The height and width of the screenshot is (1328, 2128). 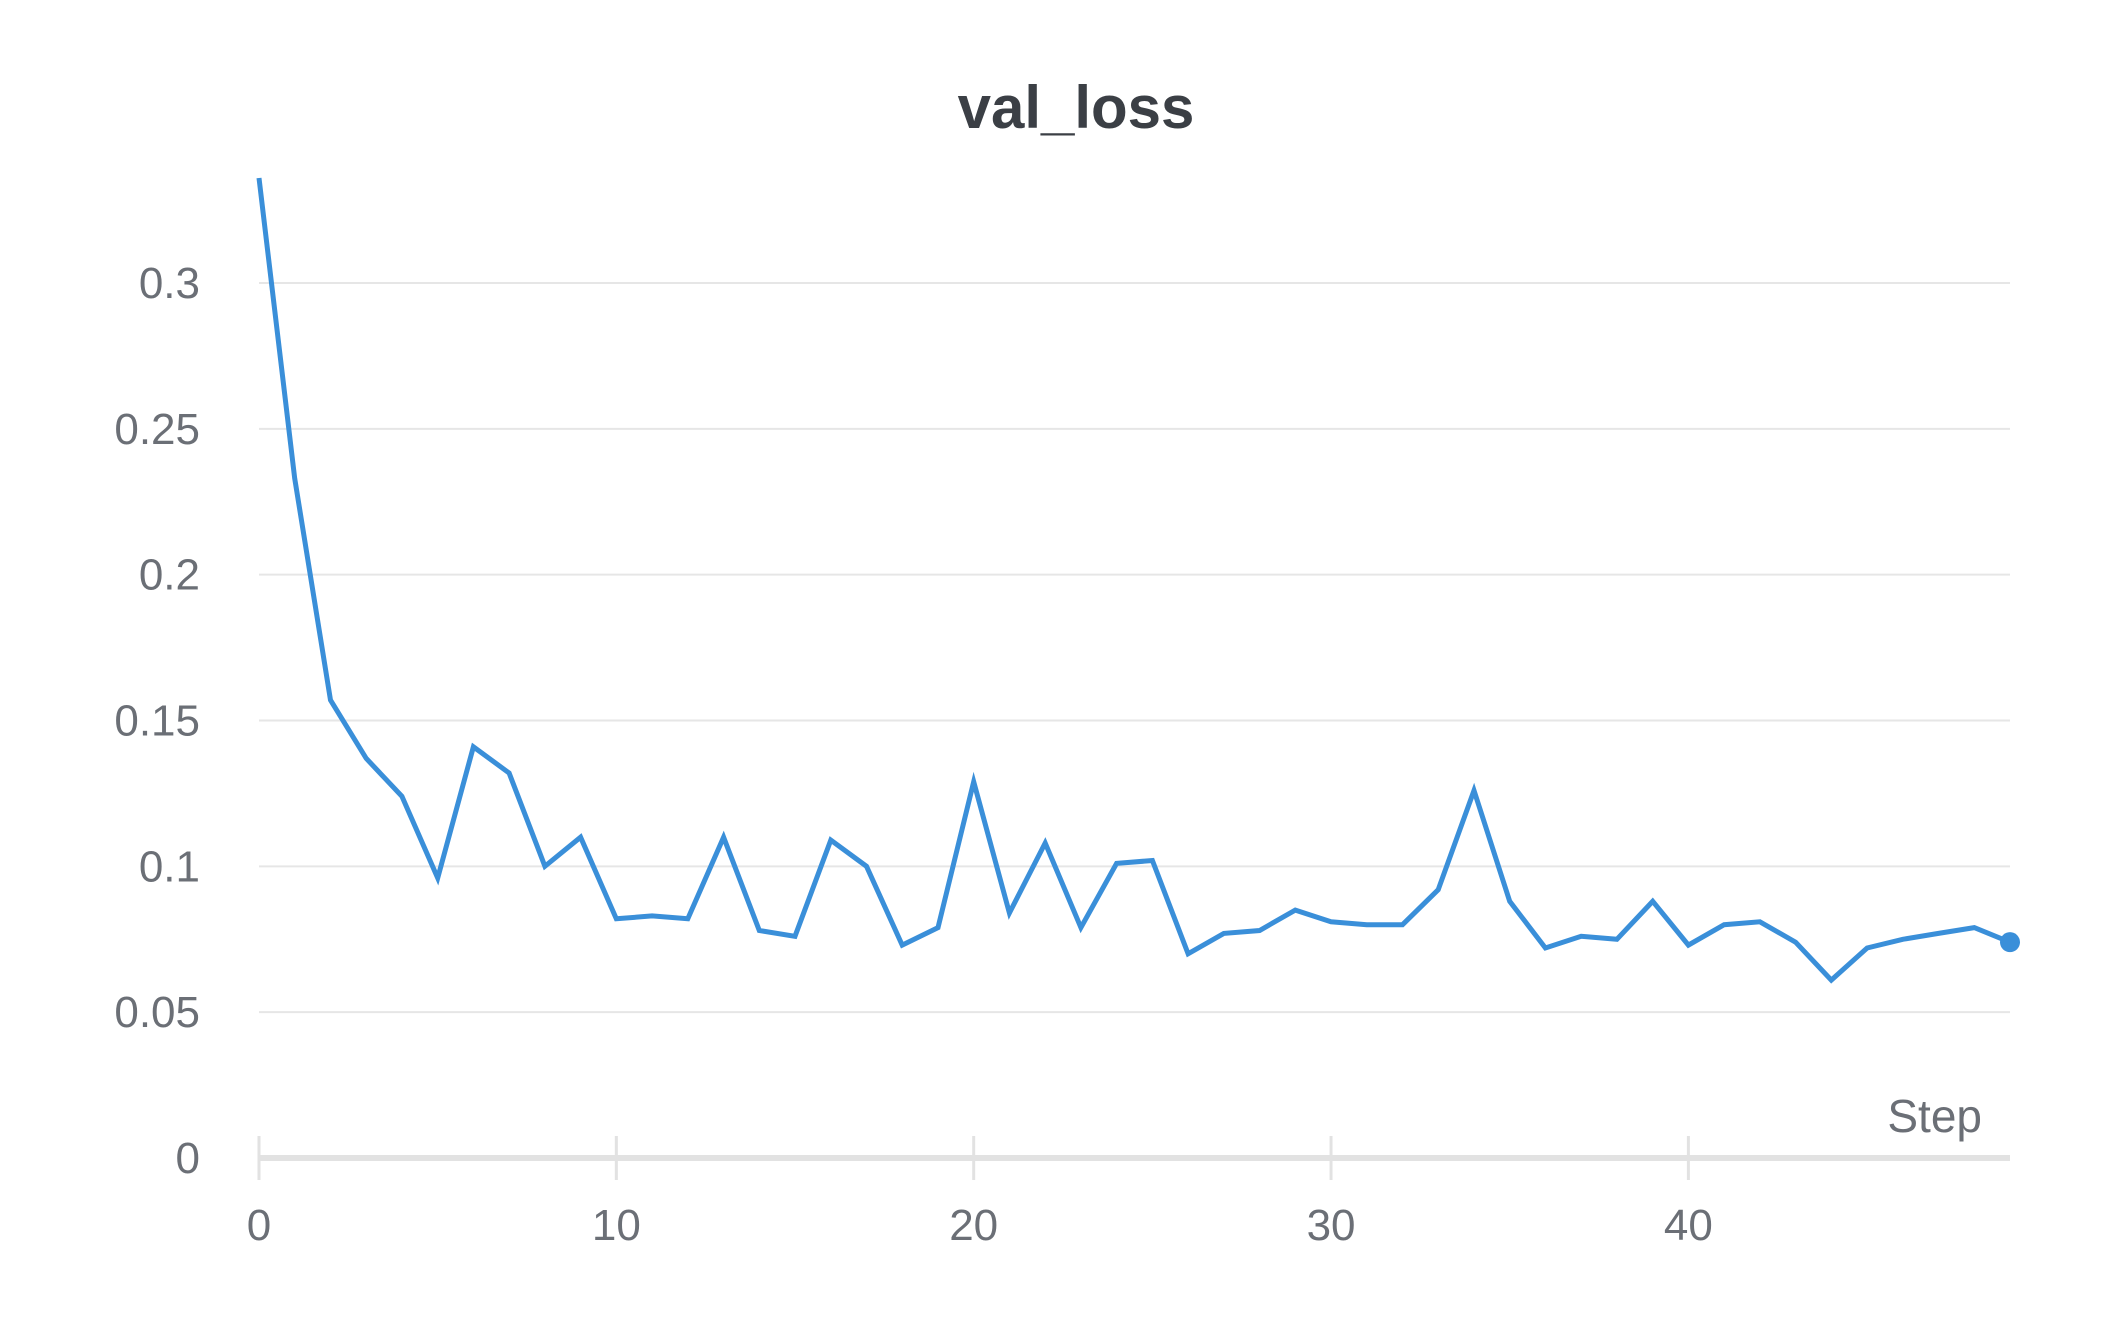 I want to click on x-tick-label: 40, so click(x=1688, y=1225).